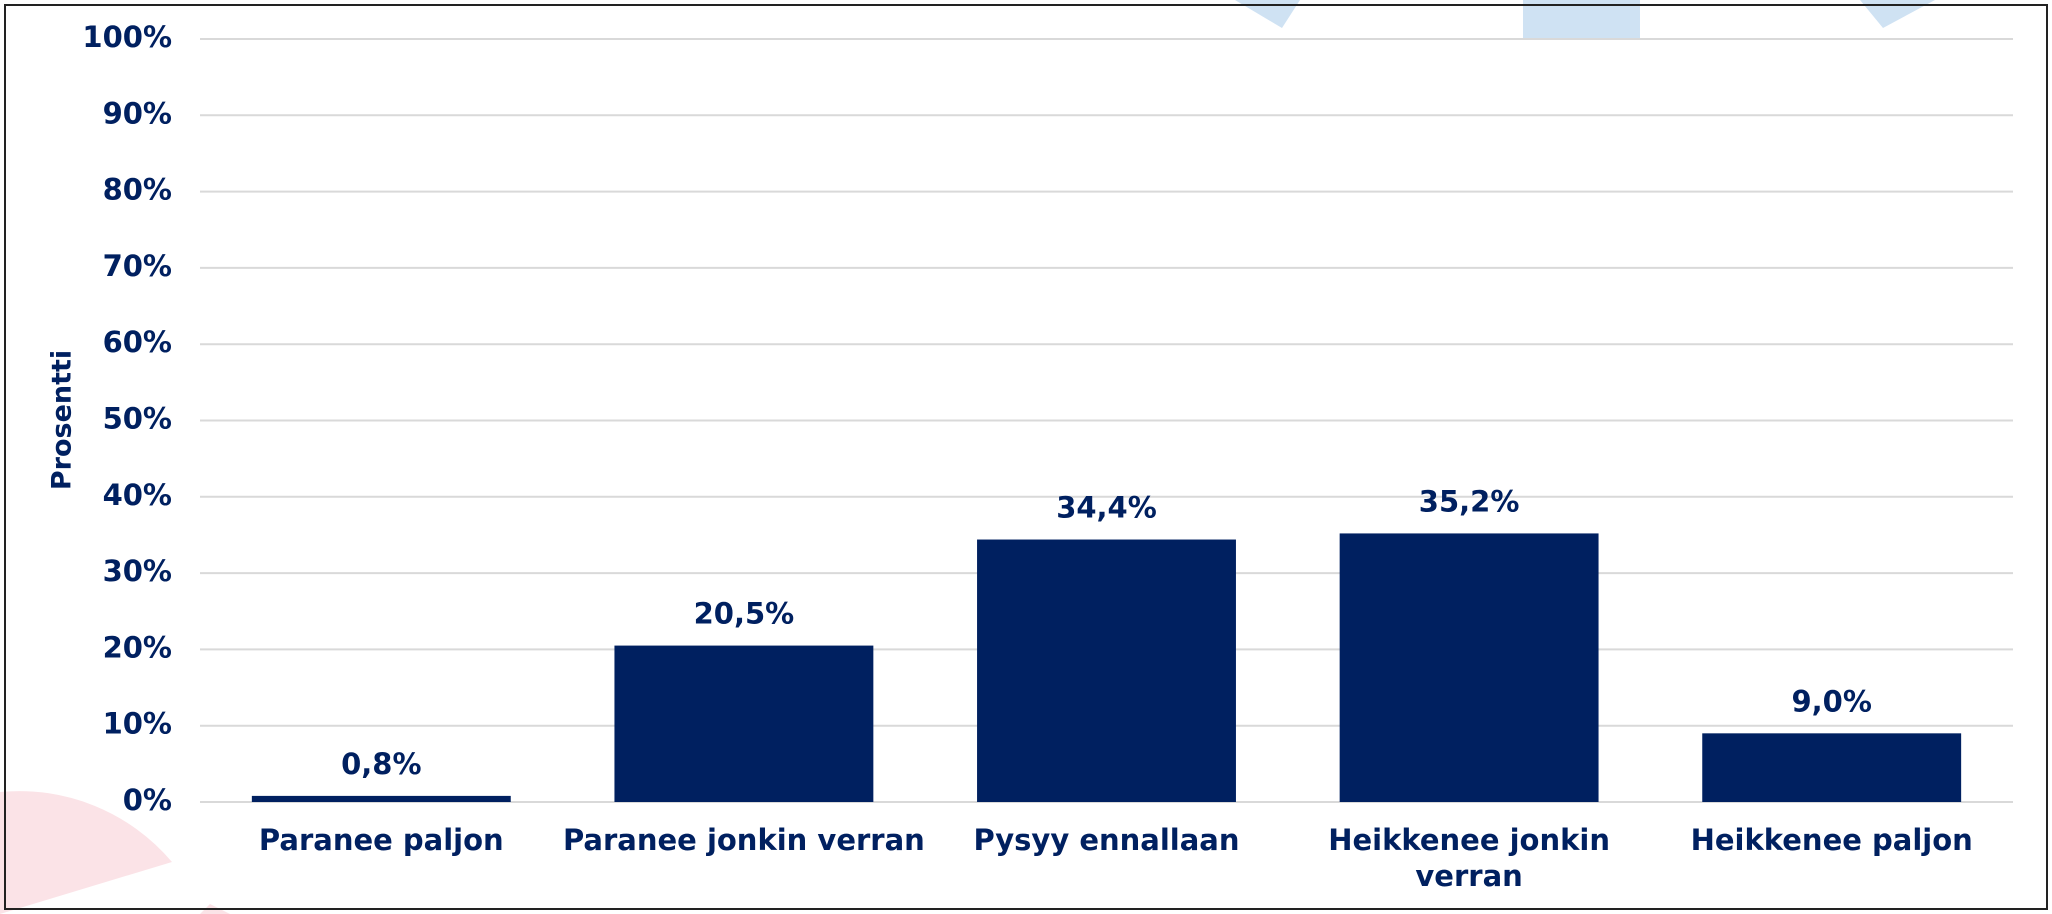 The image size is (2052, 914). I want to click on y-tick-label: 80%, so click(137, 190).